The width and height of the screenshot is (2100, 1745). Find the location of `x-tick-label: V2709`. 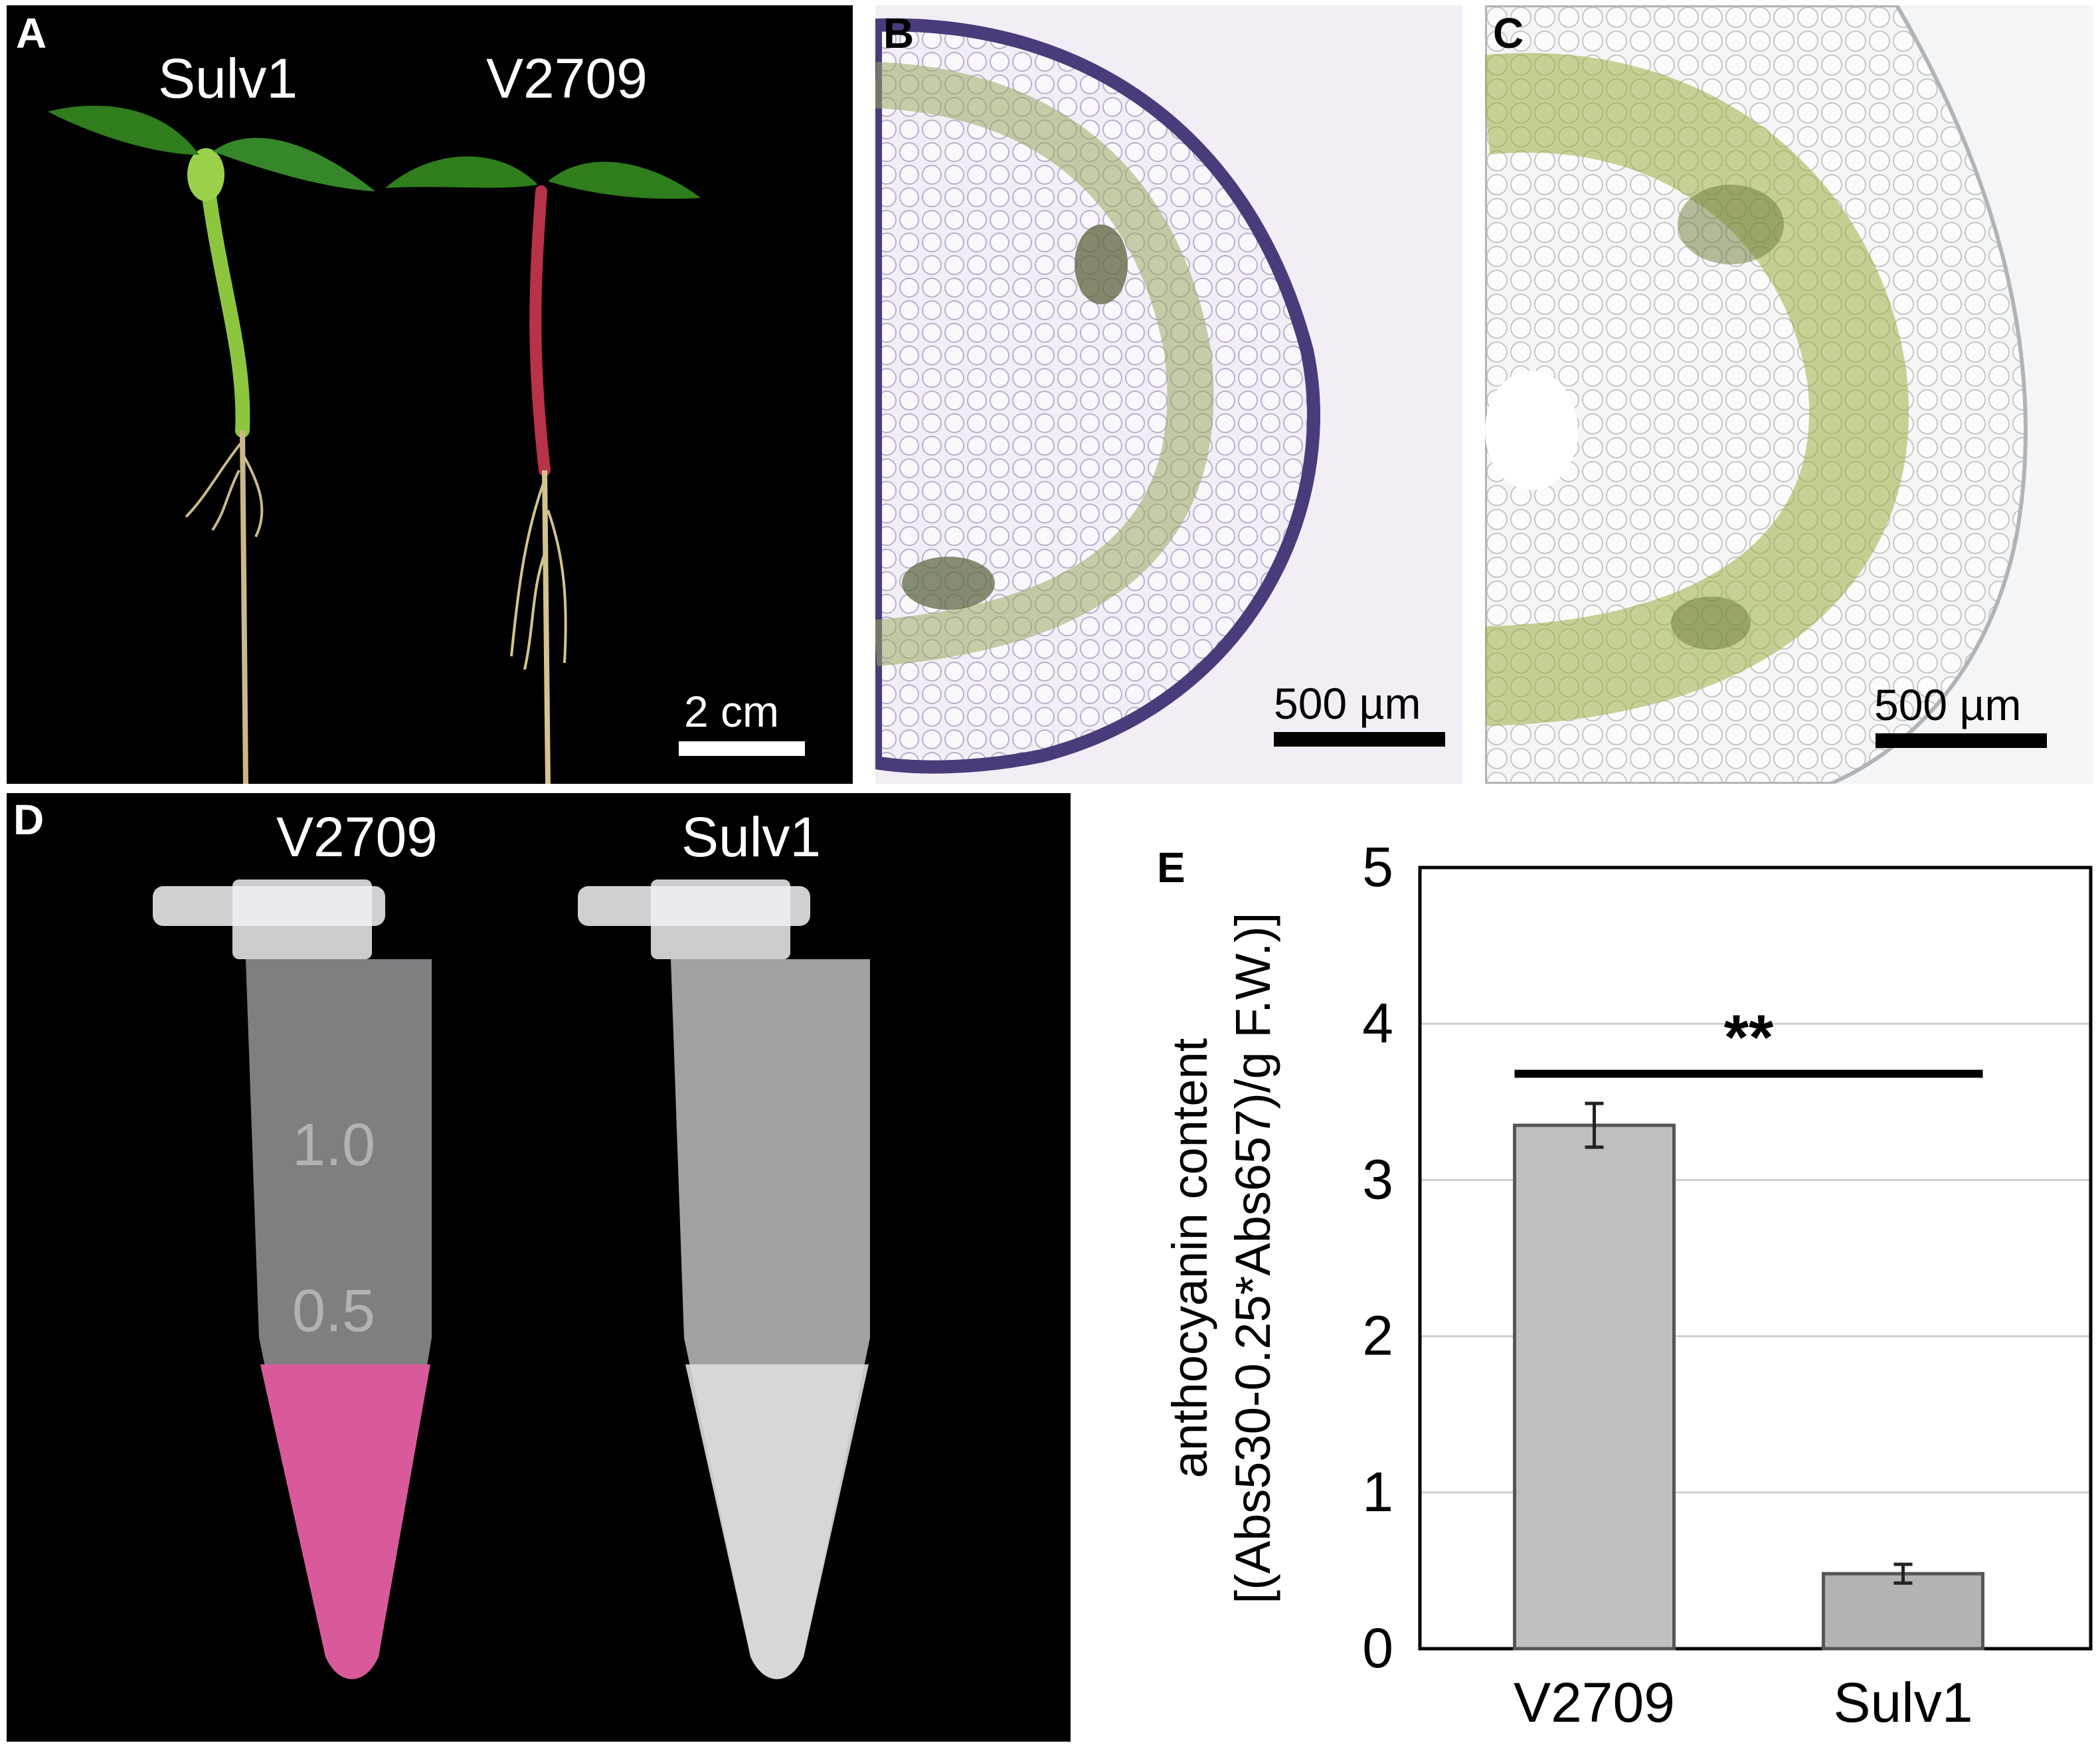

x-tick-label: V2709 is located at coordinates (1595, 1703).